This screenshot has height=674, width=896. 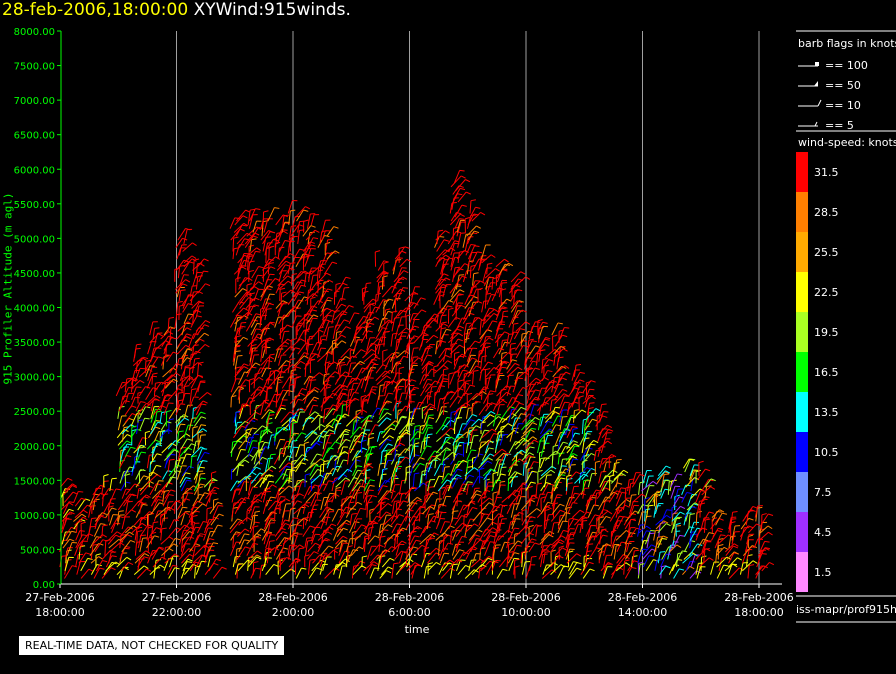 I want to click on chart-title: 28-feb-2006,18:00:00 XYWind:915winds., so click(x=176, y=10).